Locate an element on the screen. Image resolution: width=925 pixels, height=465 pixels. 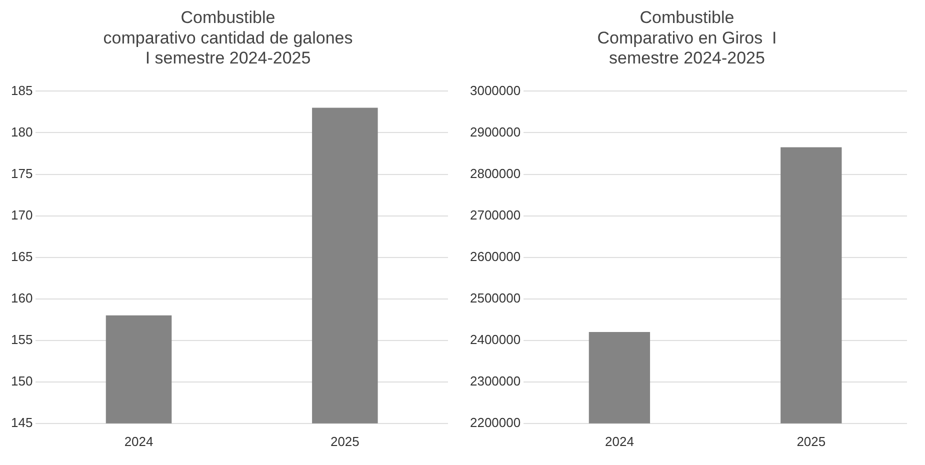
y-tick-label: 160 is located at coordinates (21, 298).